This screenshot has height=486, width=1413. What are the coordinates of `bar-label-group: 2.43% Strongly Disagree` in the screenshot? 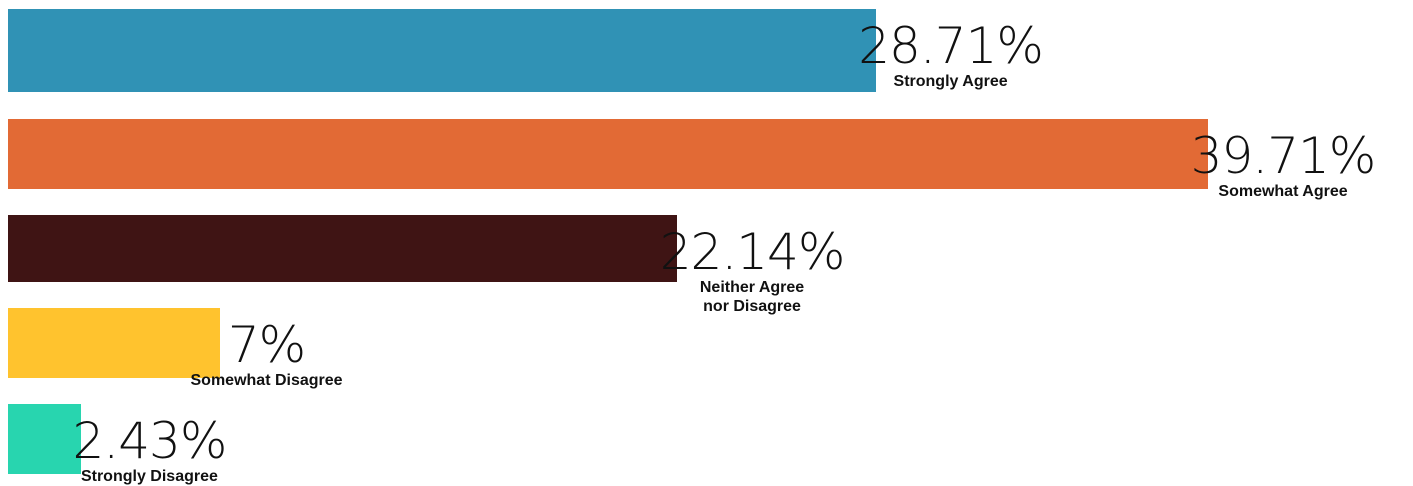 It's located at (150, 449).